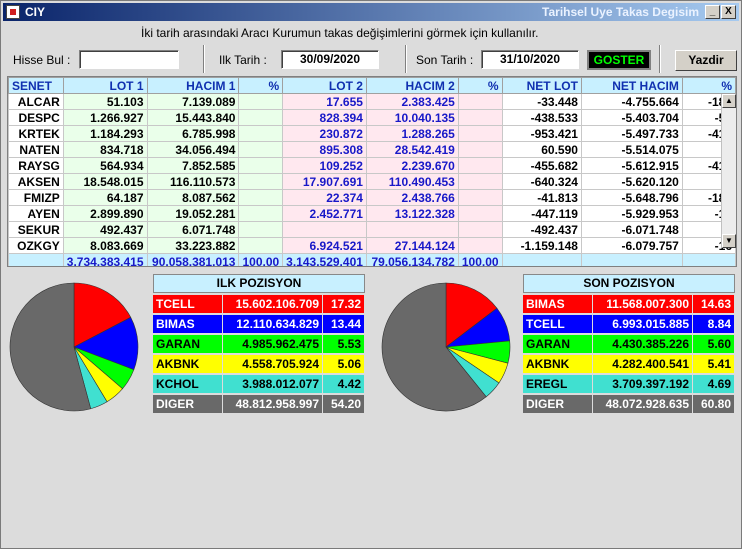 The height and width of the screenshot is (549, 742). What do you see at coordinates (541, 213) in the screenshot?
I see `table-cell: -447.119` at bounding box center [541, 213].